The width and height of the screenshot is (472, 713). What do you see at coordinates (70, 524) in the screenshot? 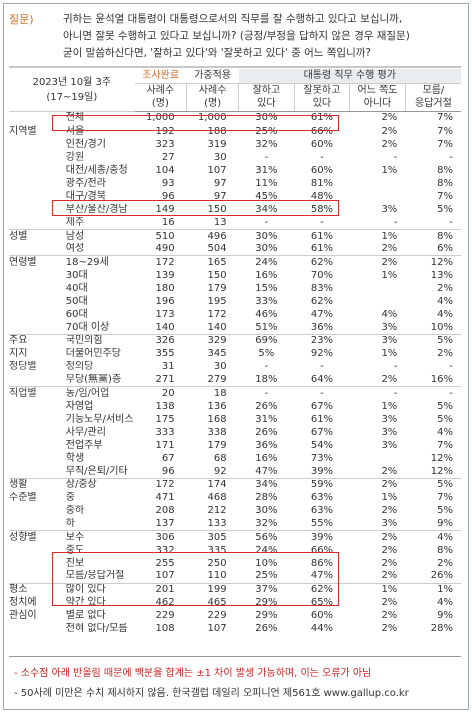
I see `category-cell: 하` at bounding box center [70, 524].